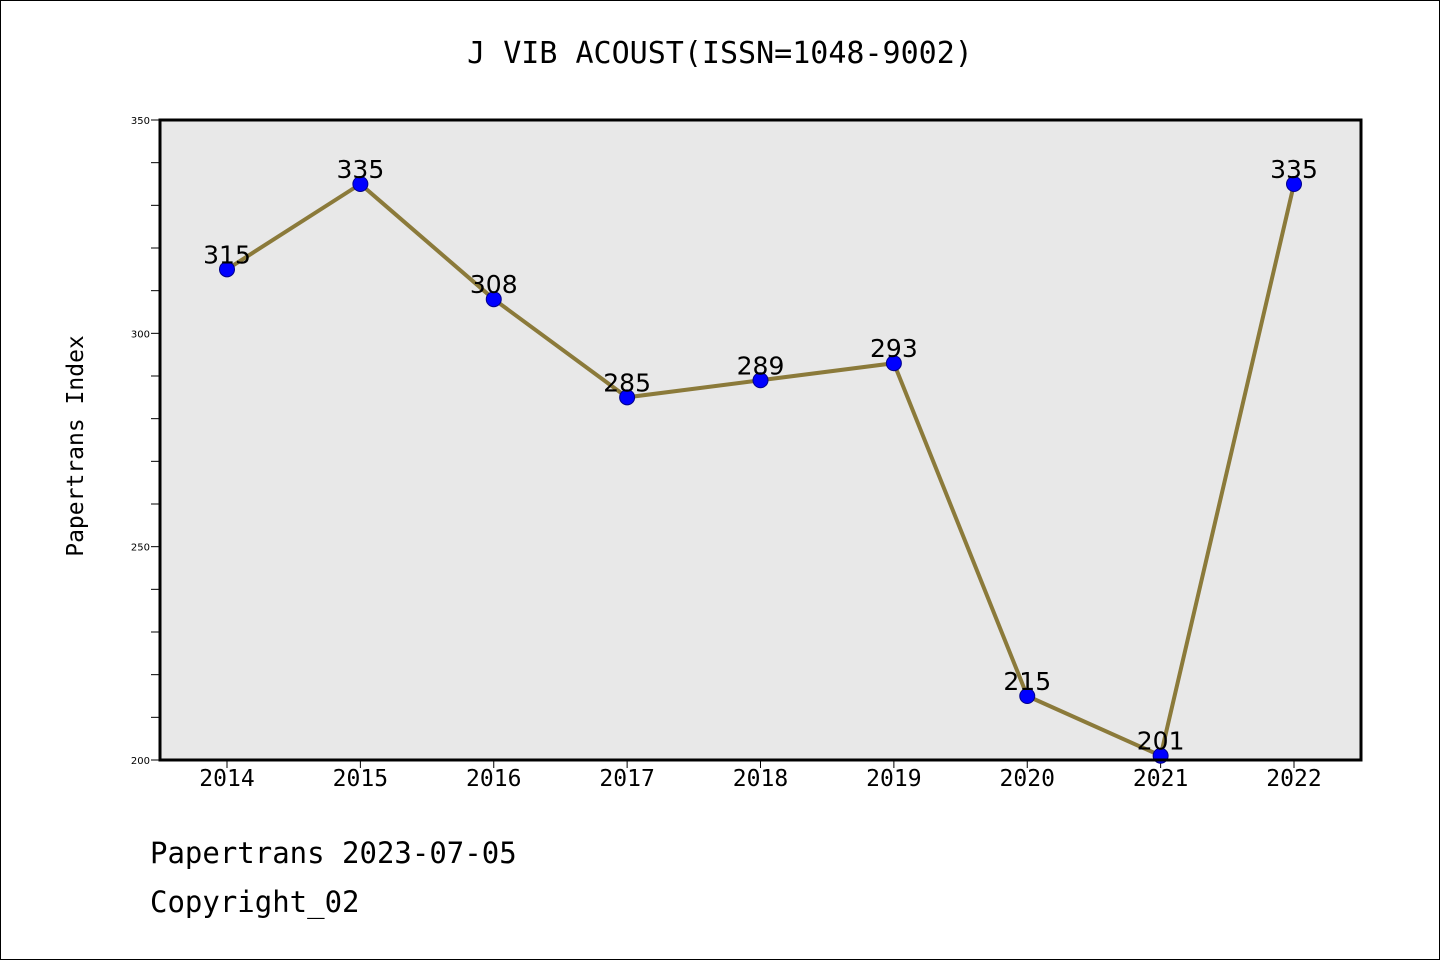 The image size is (1440, 960). What do you see at coordinates (226, 779) in the screenshot?
I see `x-tick-label: 2014` at bounding box center [226, 779].